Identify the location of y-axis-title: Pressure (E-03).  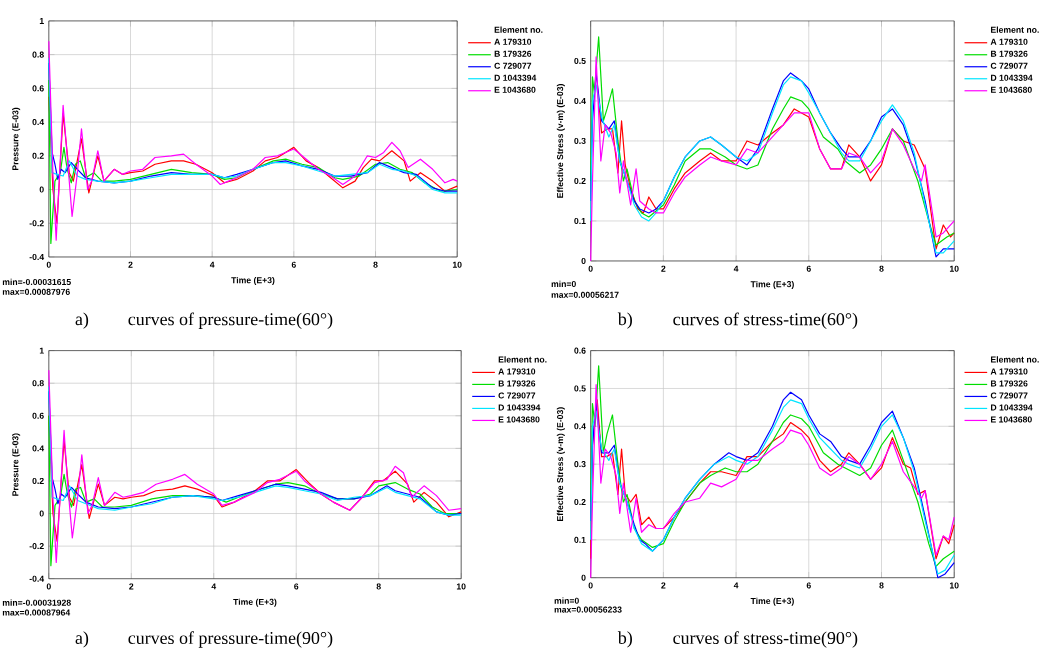
(16, 464).